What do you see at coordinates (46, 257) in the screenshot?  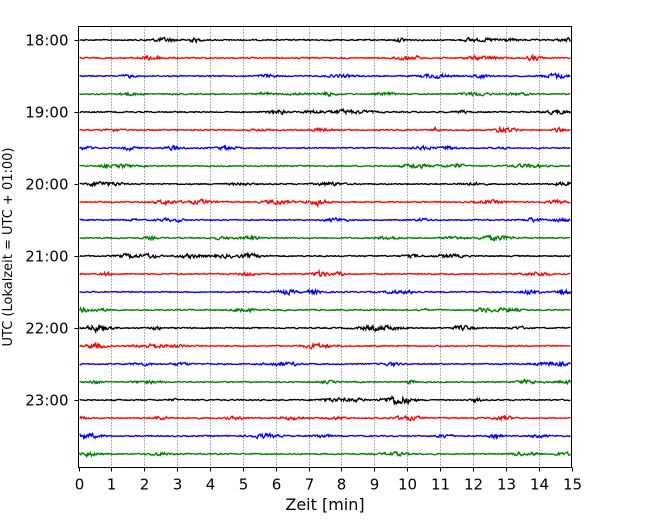 I see `y-tick-label: 21:00` at bounding box center [46, 257].